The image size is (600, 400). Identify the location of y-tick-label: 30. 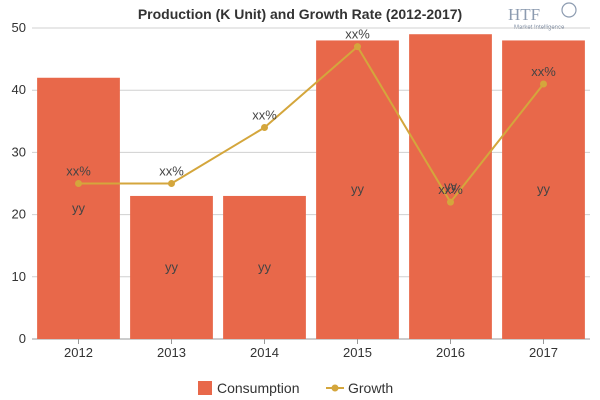
(19, 151).